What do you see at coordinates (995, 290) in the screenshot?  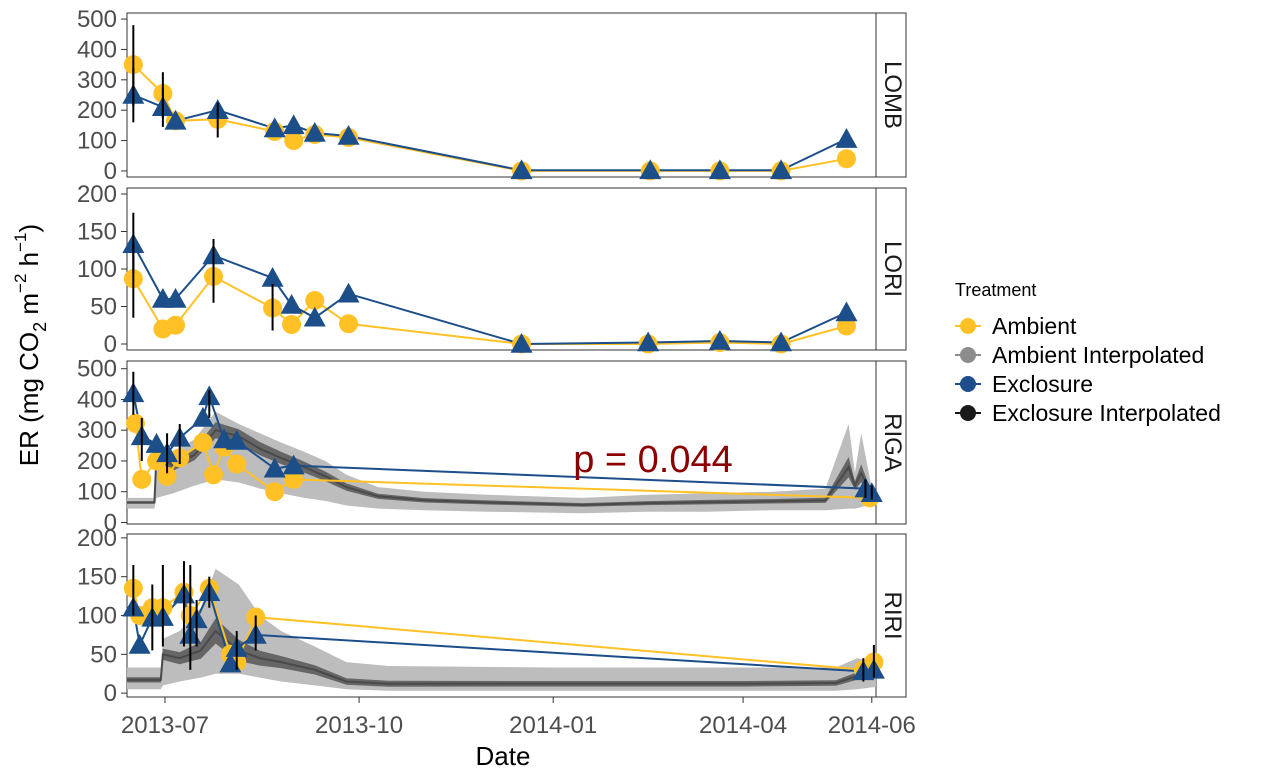 I see `legend-title: Treatment` at bounding box center [995, 290].